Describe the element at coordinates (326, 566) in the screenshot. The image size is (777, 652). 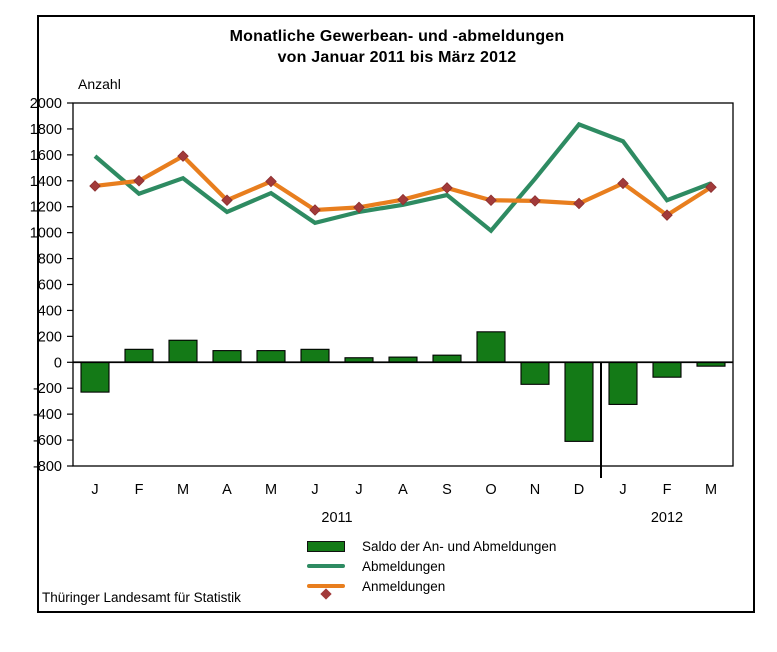
I see `abmeldungen-line-swatch-icon` at that location.